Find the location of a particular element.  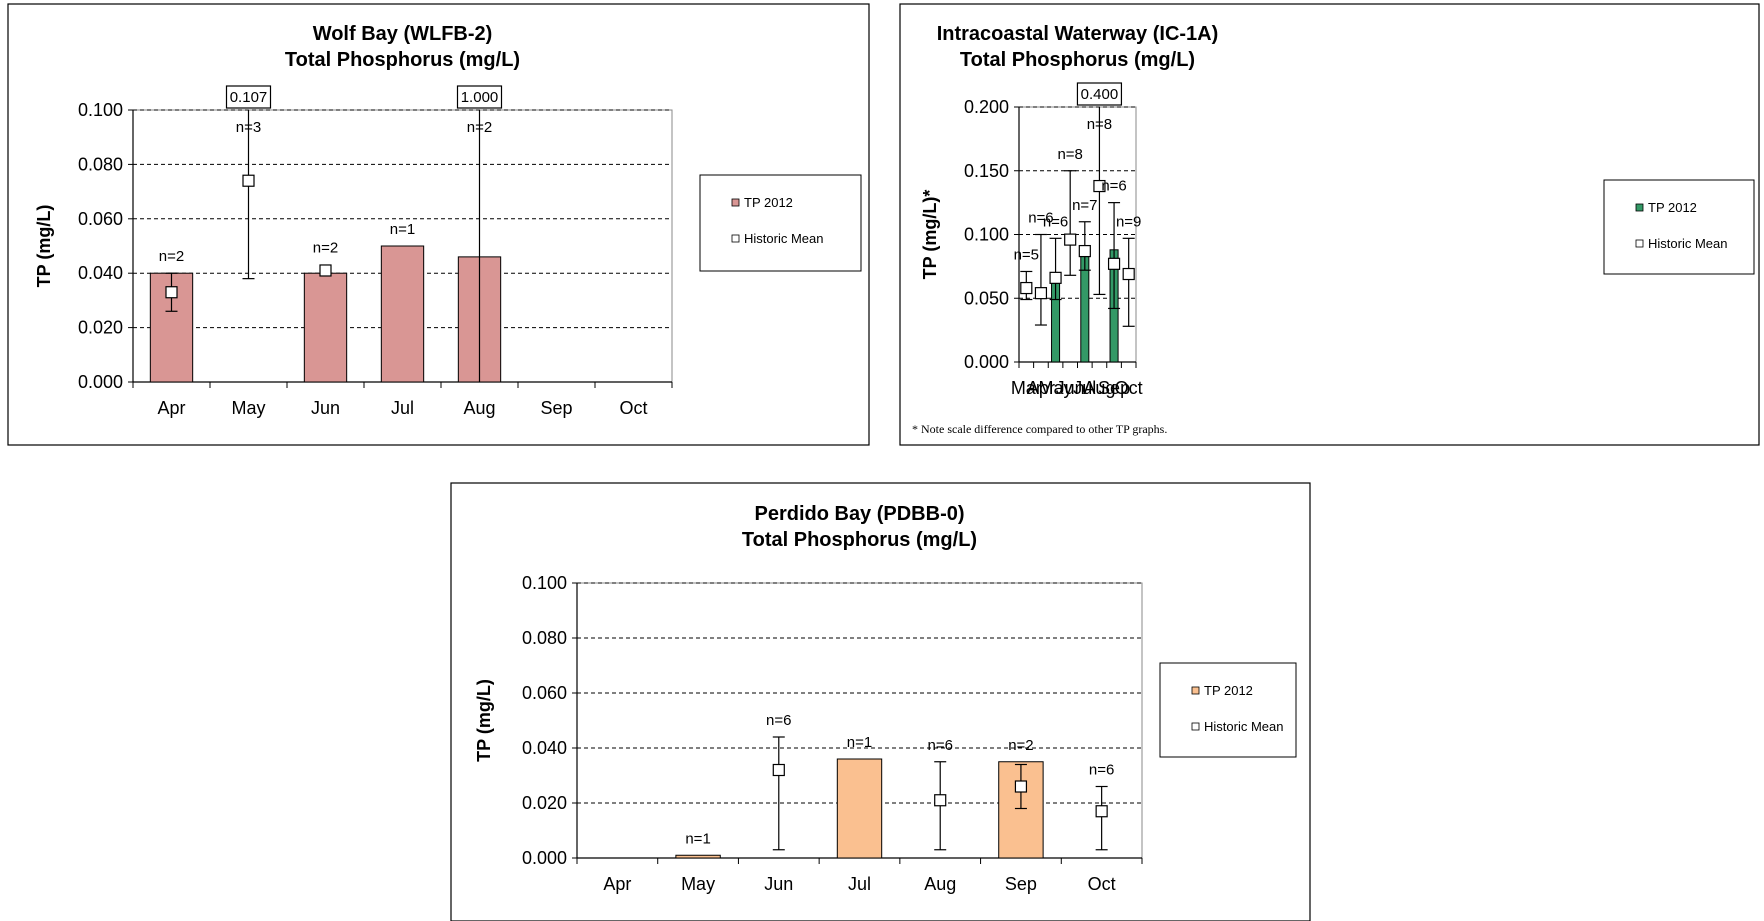

sample-size-label: n=3 is located at coordinates (248, 127).